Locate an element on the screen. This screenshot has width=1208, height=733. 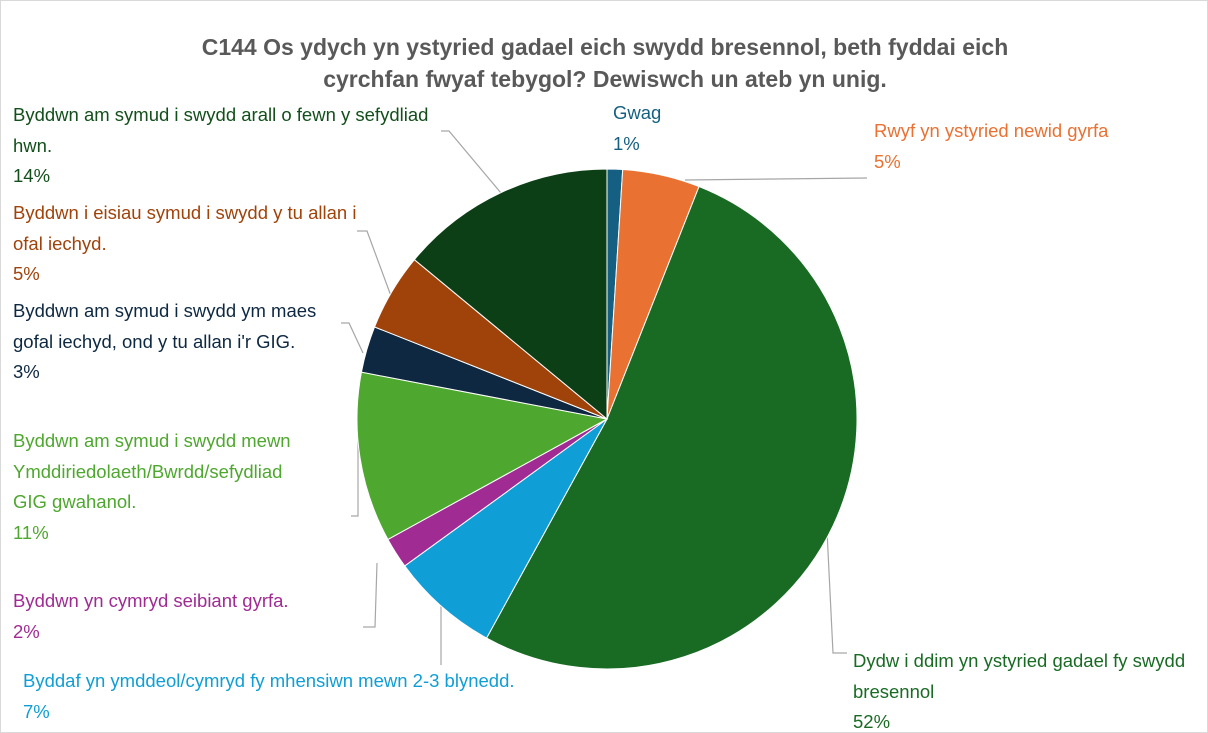
value-label: 11% is located at coordinates (31, 532).